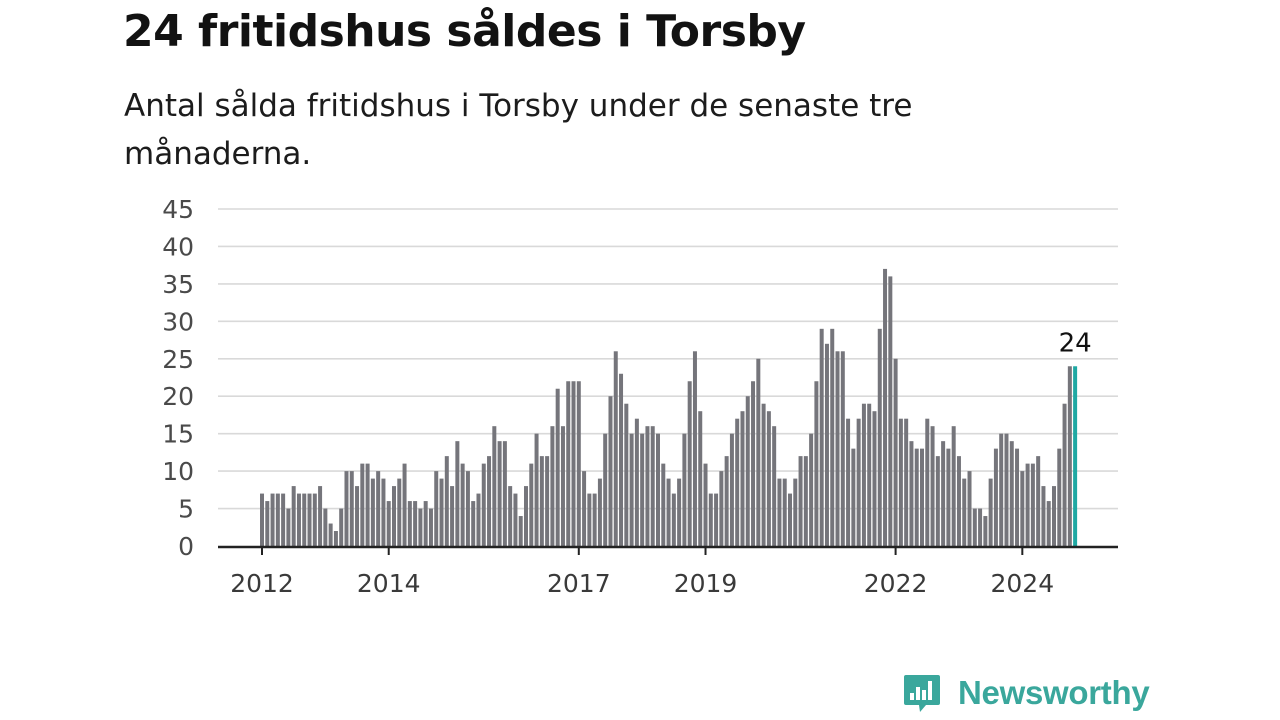 Image resolution: width=1280 pixels, height=720 pixels. I want to click on page-title: 24 fritidshus såldes i Torsby, so click(464, 31).